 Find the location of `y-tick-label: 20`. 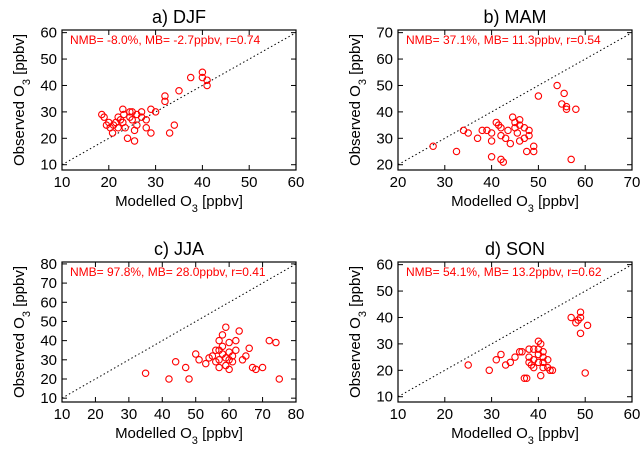

y-tick-label: 20 is located at coordinates (384, 165).